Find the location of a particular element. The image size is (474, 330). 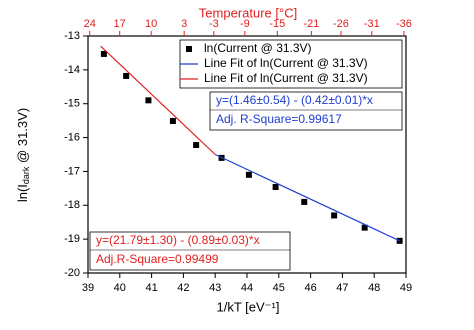

x2-tick-label: -26 is located at coordinates (341, 24).